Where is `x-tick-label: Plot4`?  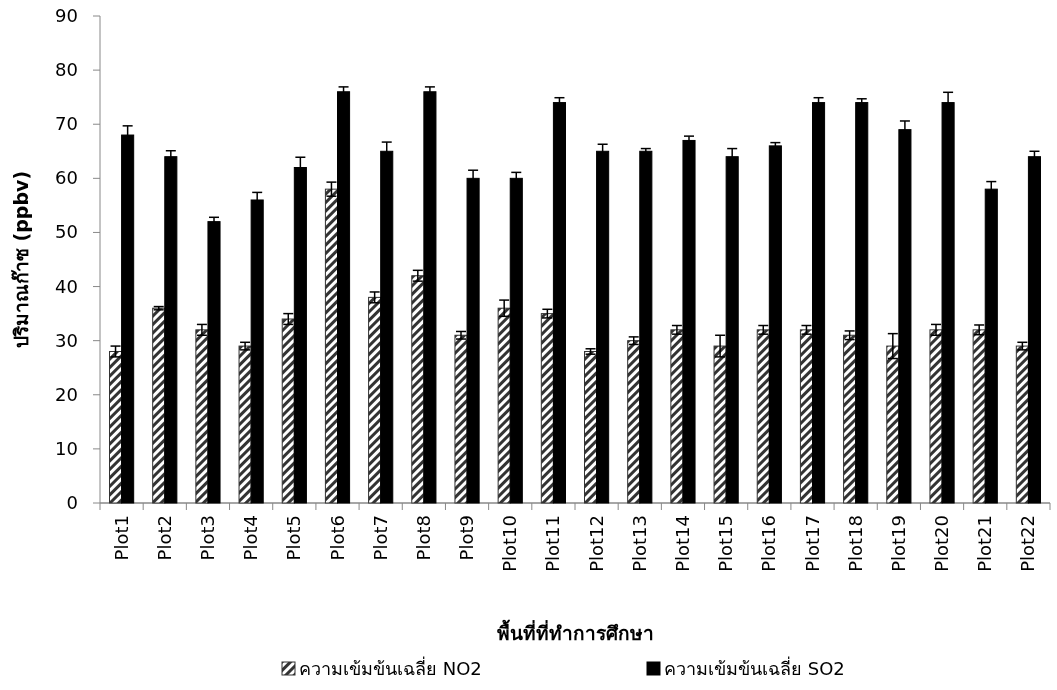
x-tick-label: Plot4 is located at coordinates (251, 538).